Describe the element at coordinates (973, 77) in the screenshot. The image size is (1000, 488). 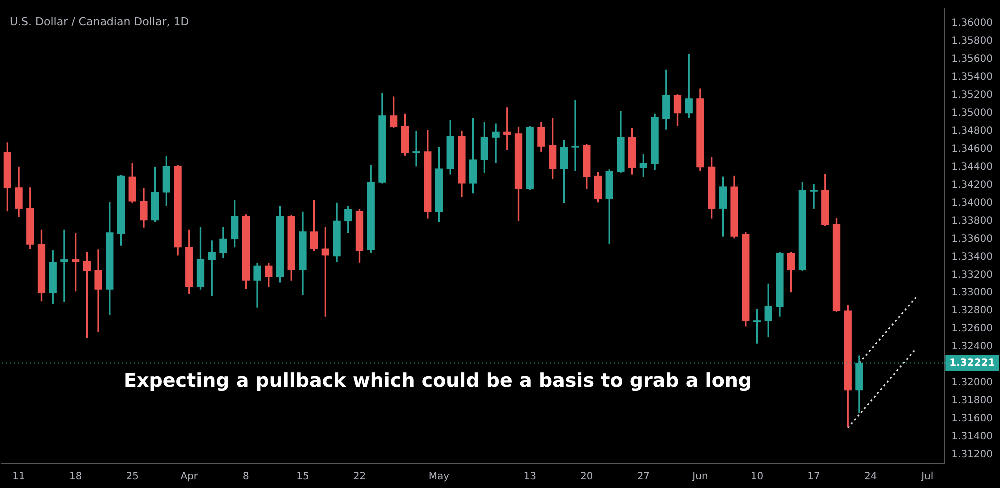
I see `y-tick-label: 1.35400` at that location.